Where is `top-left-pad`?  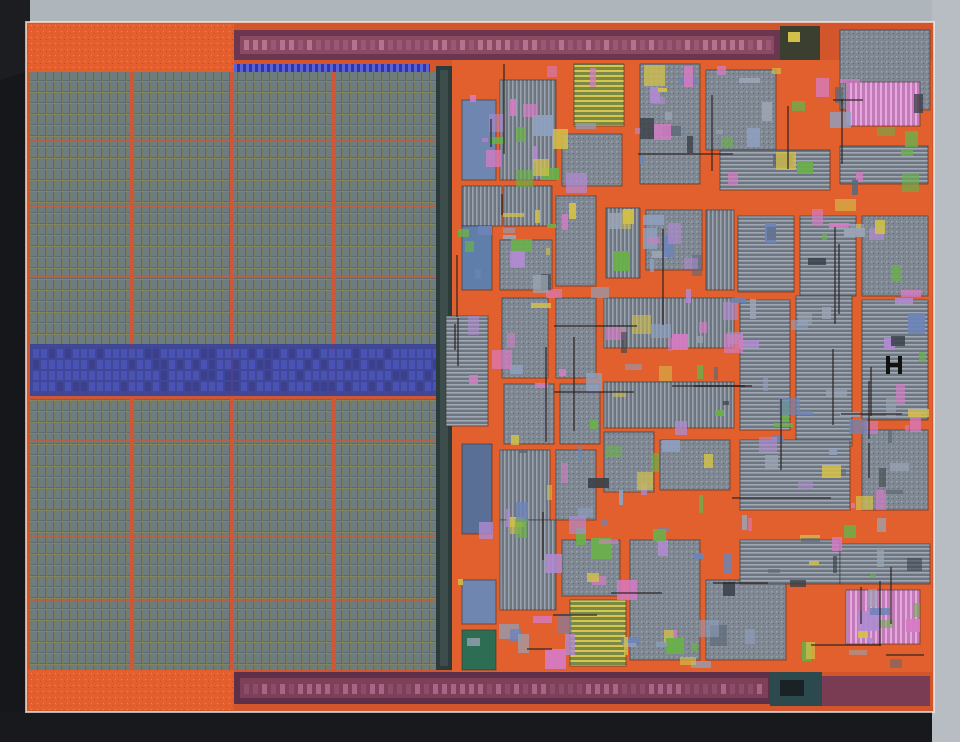
top-left-pad is located at coordinates (131, 48).